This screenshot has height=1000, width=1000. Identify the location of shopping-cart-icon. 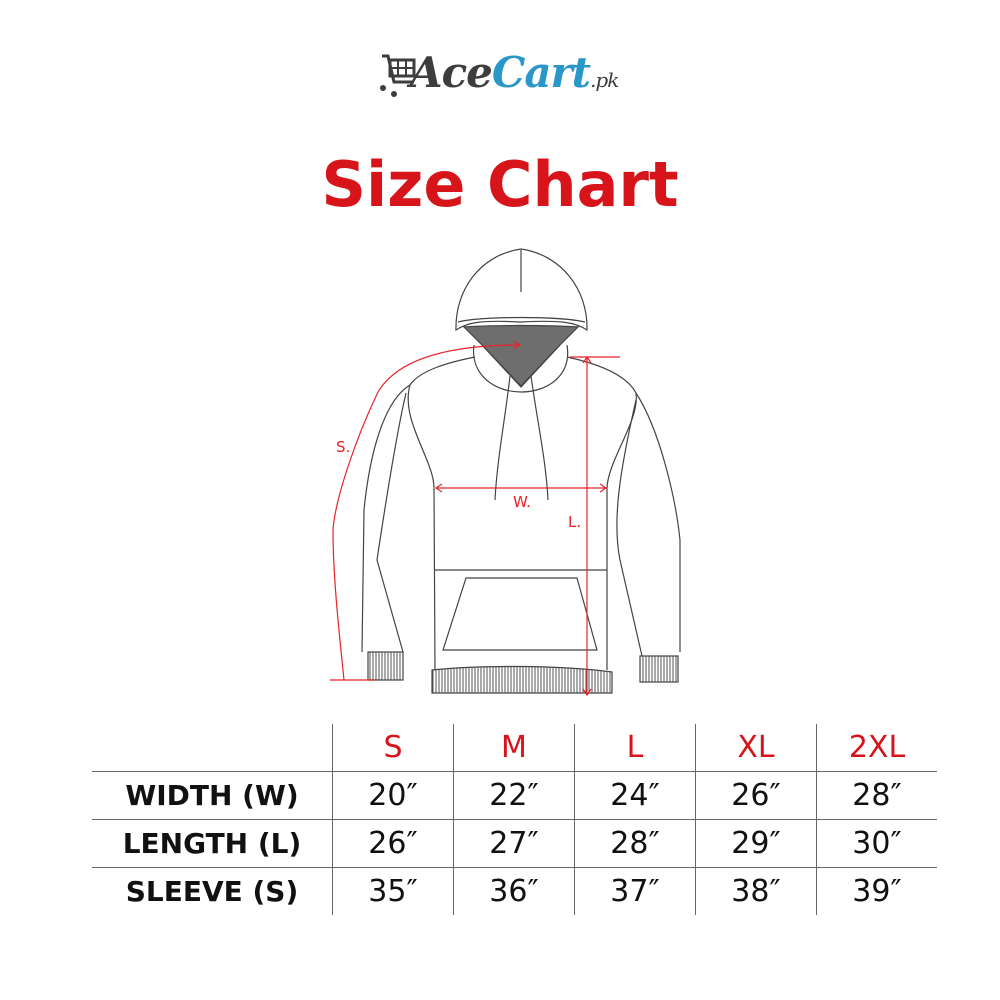
(398, 75).